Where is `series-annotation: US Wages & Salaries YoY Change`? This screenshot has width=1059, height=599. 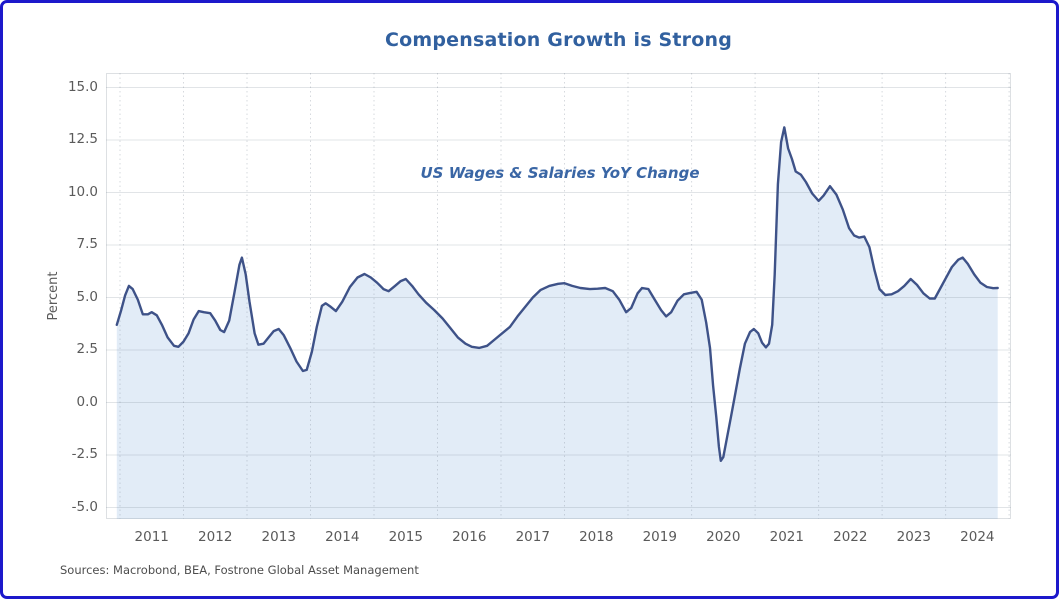
series-annotation: US Wages & Salaries YoY Change is located at coordinates (560, 173).